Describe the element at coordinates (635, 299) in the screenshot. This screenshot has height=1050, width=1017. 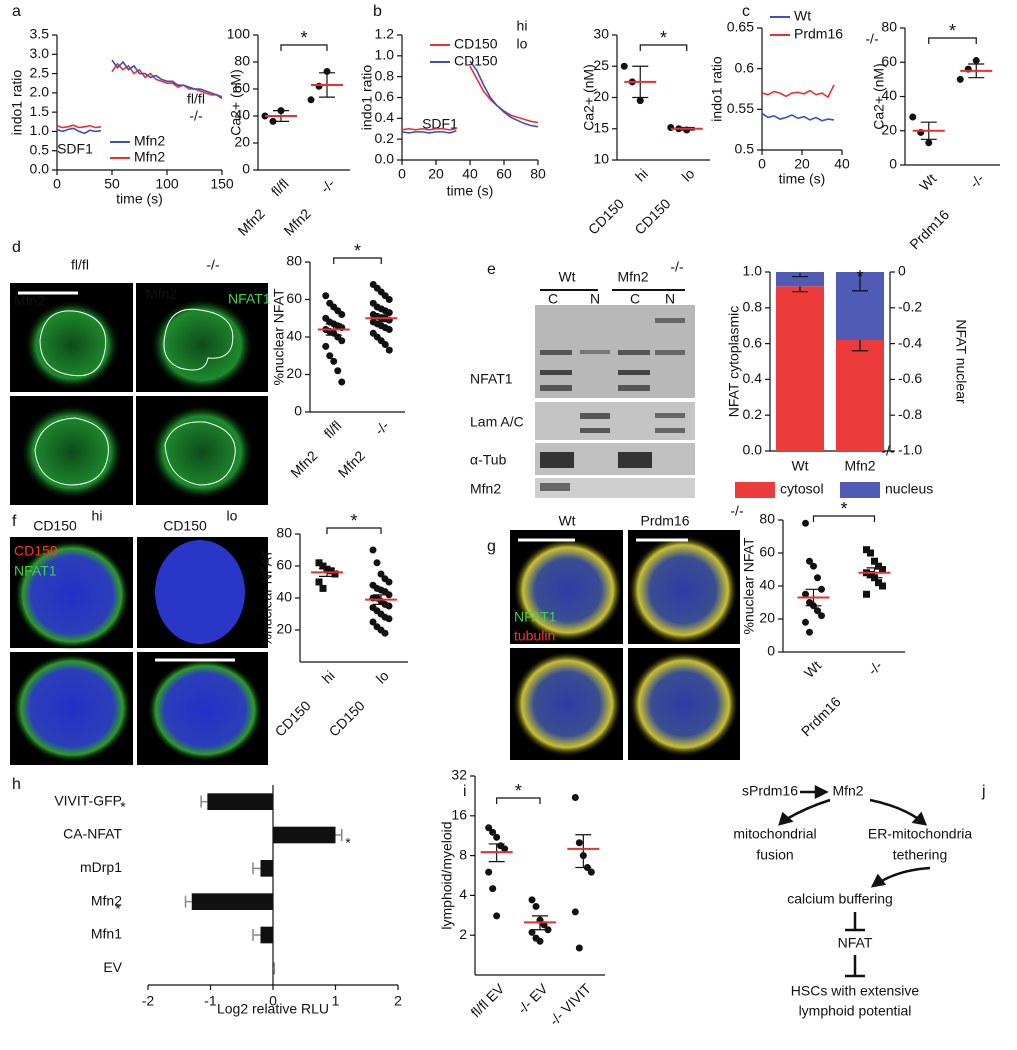
I see `lane-label: C` at that location.